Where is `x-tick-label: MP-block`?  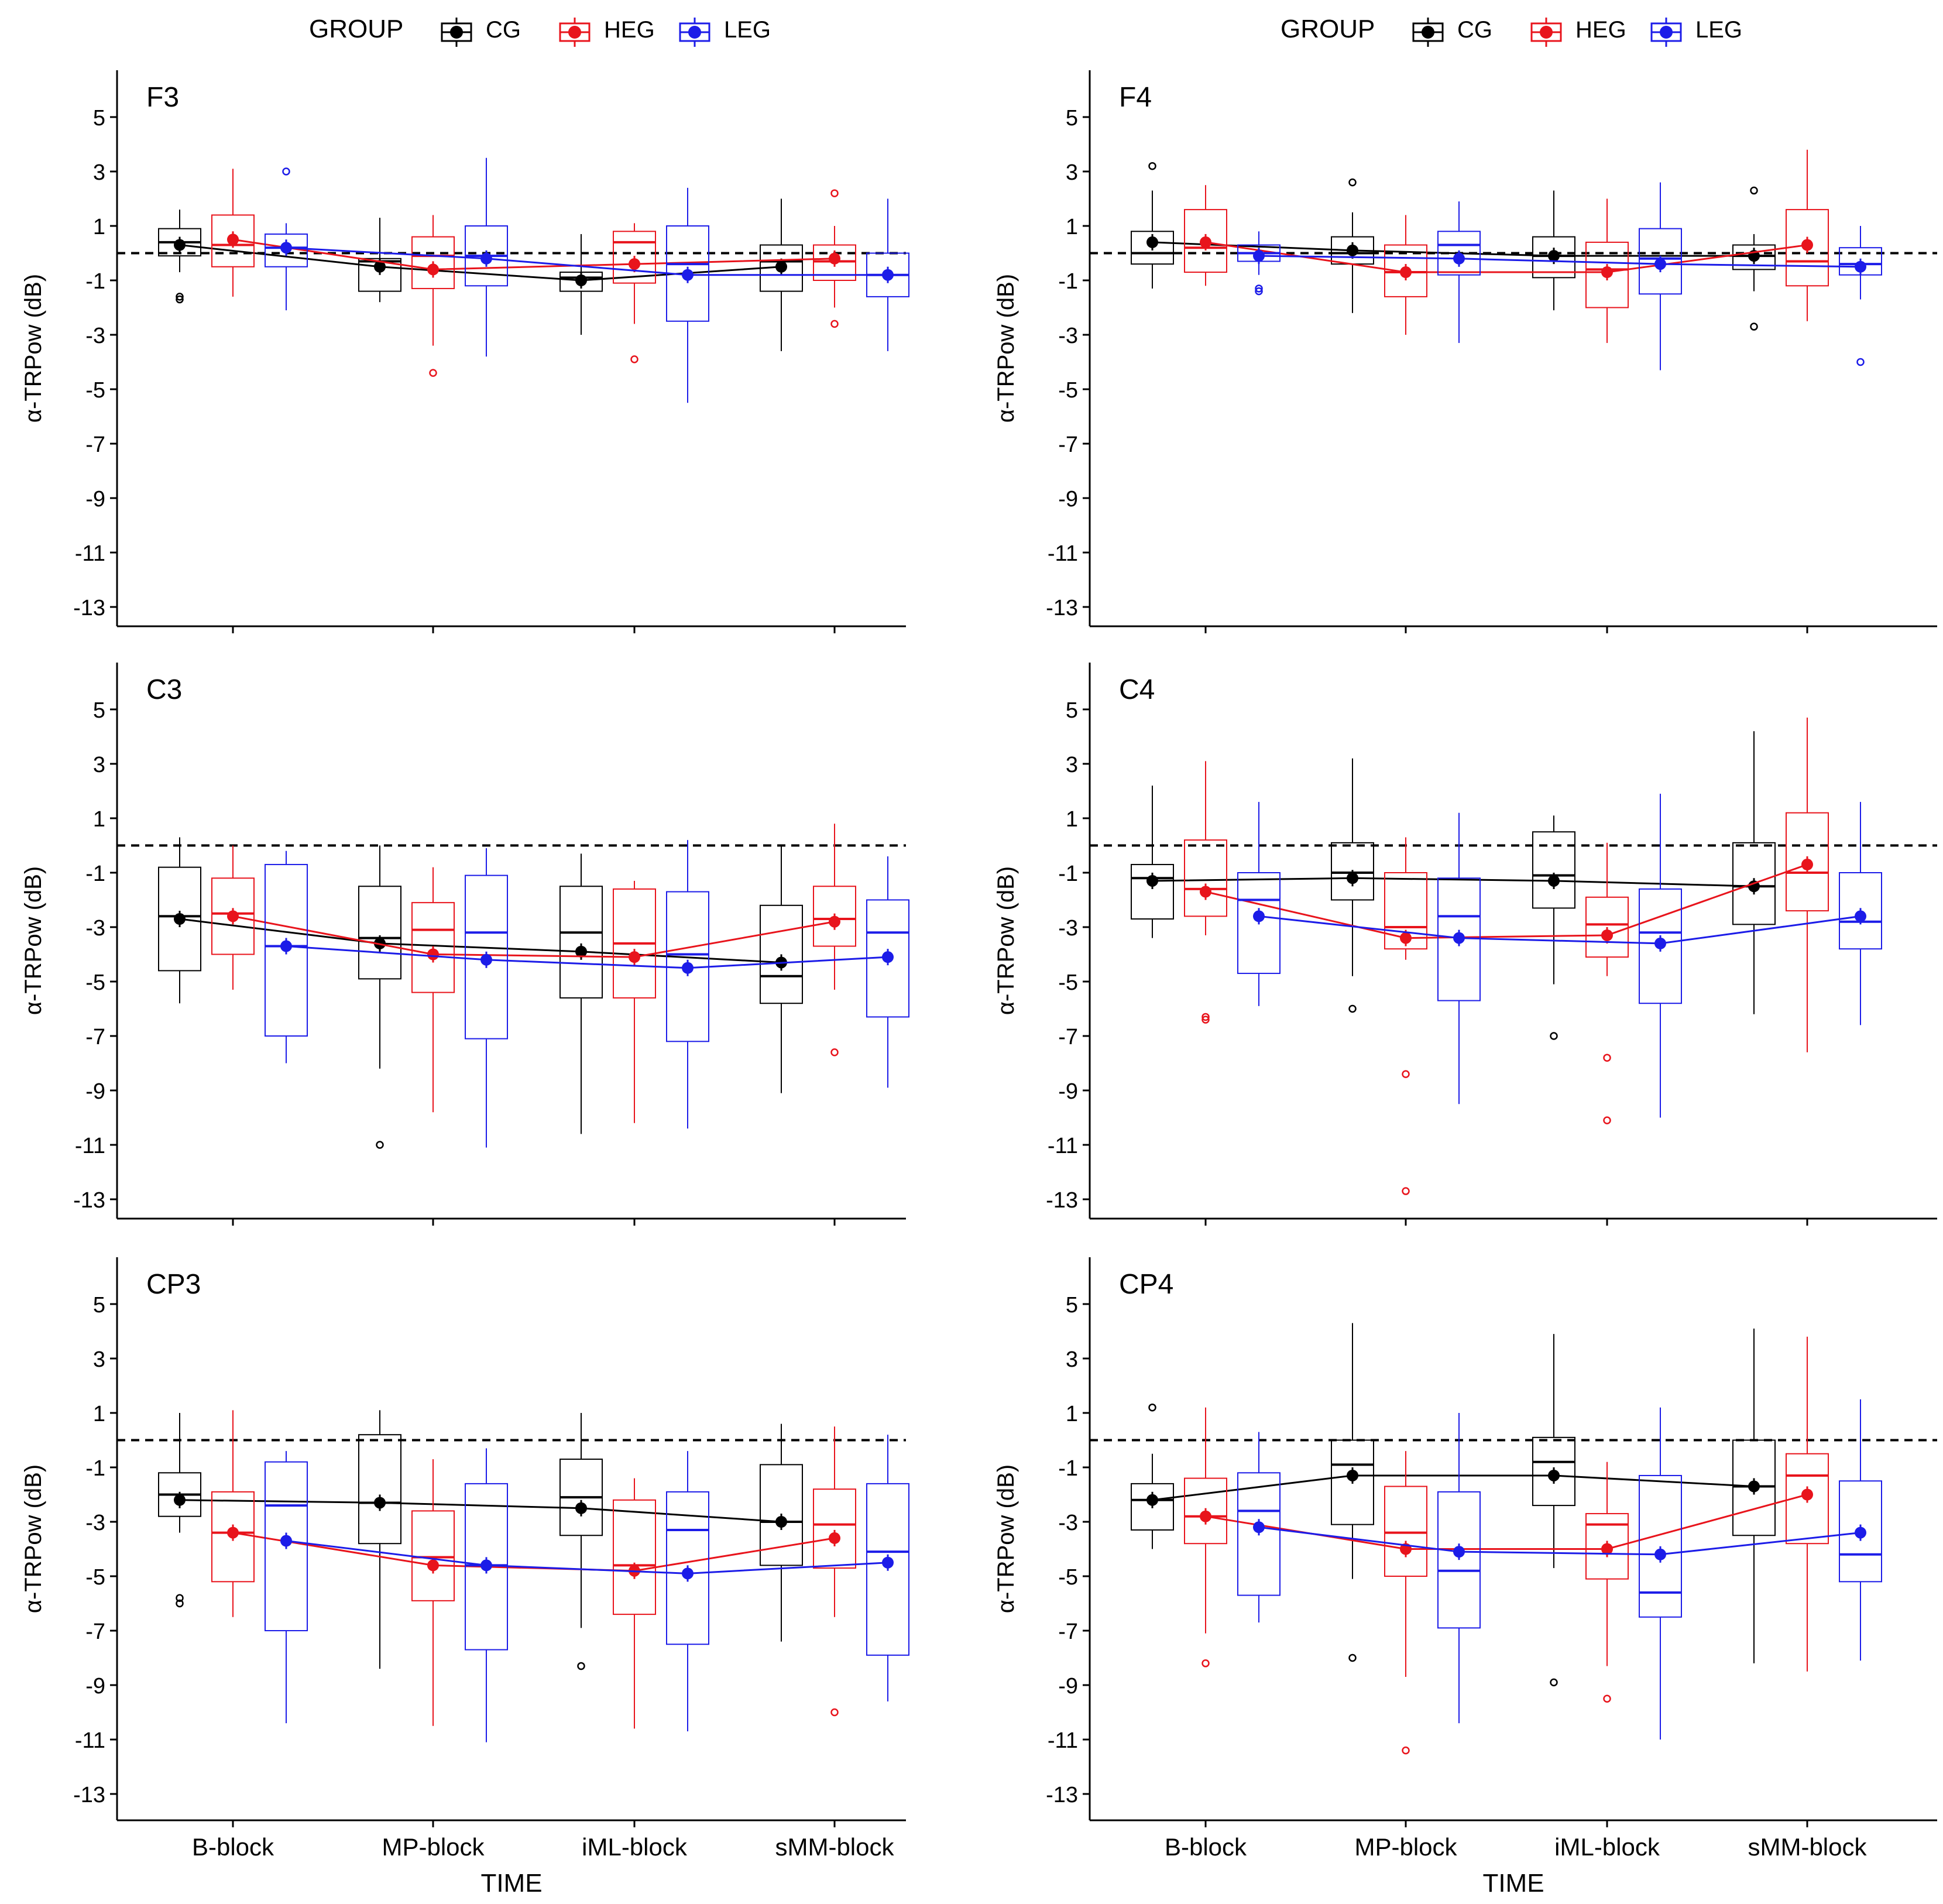 x-tick-label: MP-block is located at coordinates (1405, 1847).